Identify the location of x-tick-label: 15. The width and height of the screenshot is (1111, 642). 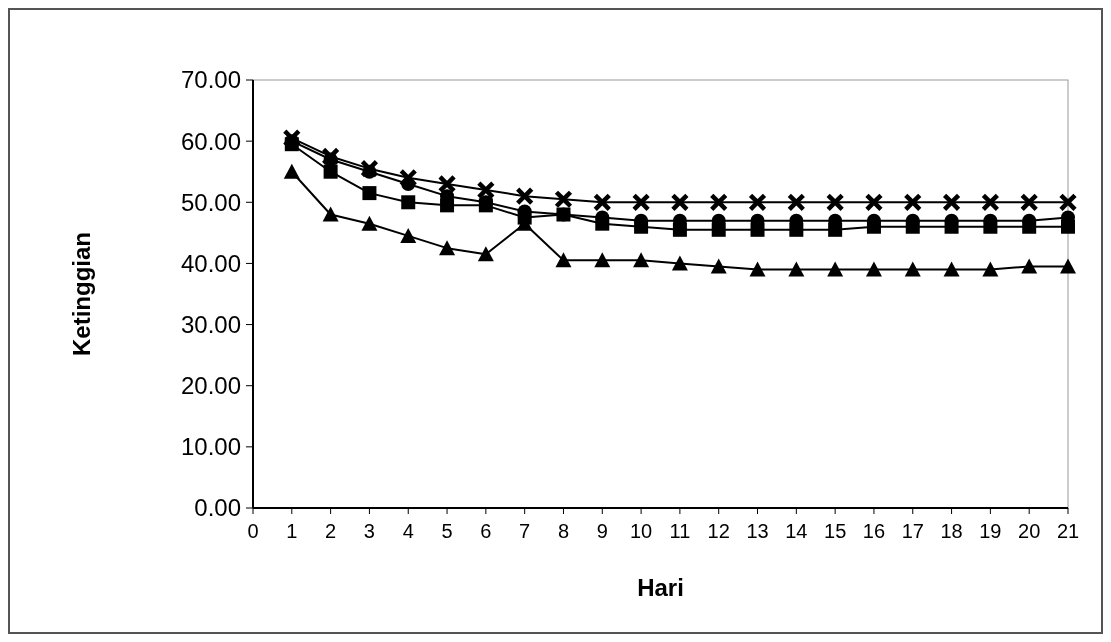
(835, 531).